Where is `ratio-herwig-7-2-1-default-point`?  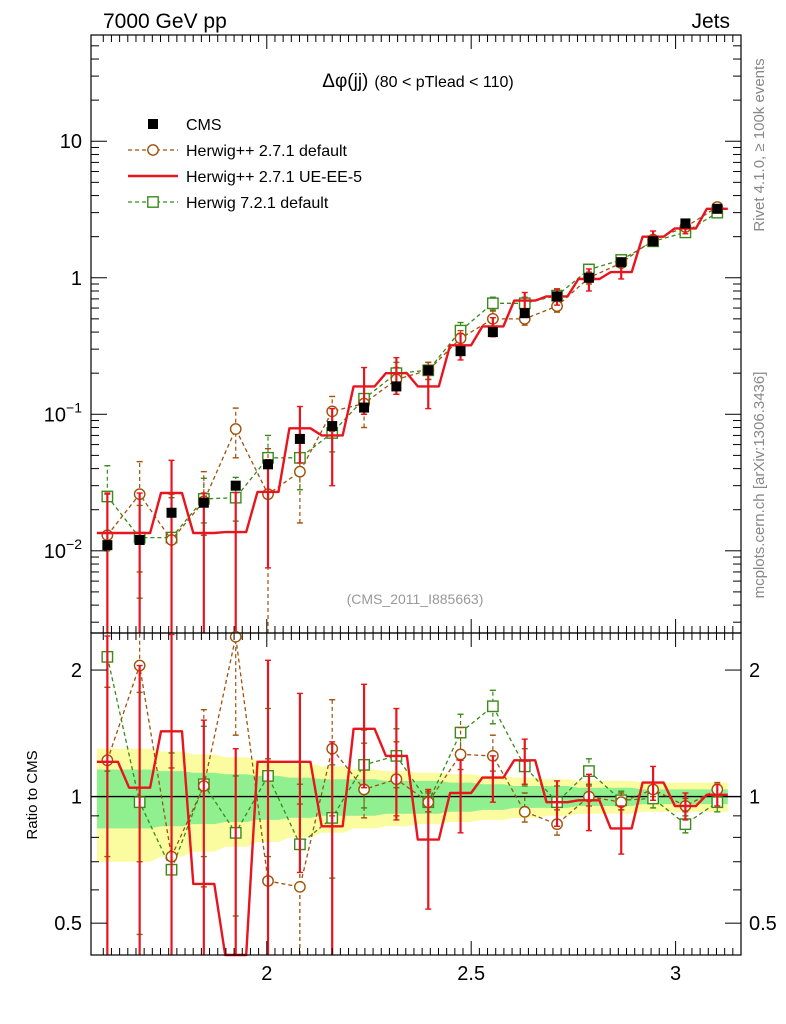
ratio-herwig-7-2-1-default-point is located at coordinates (492, 706).